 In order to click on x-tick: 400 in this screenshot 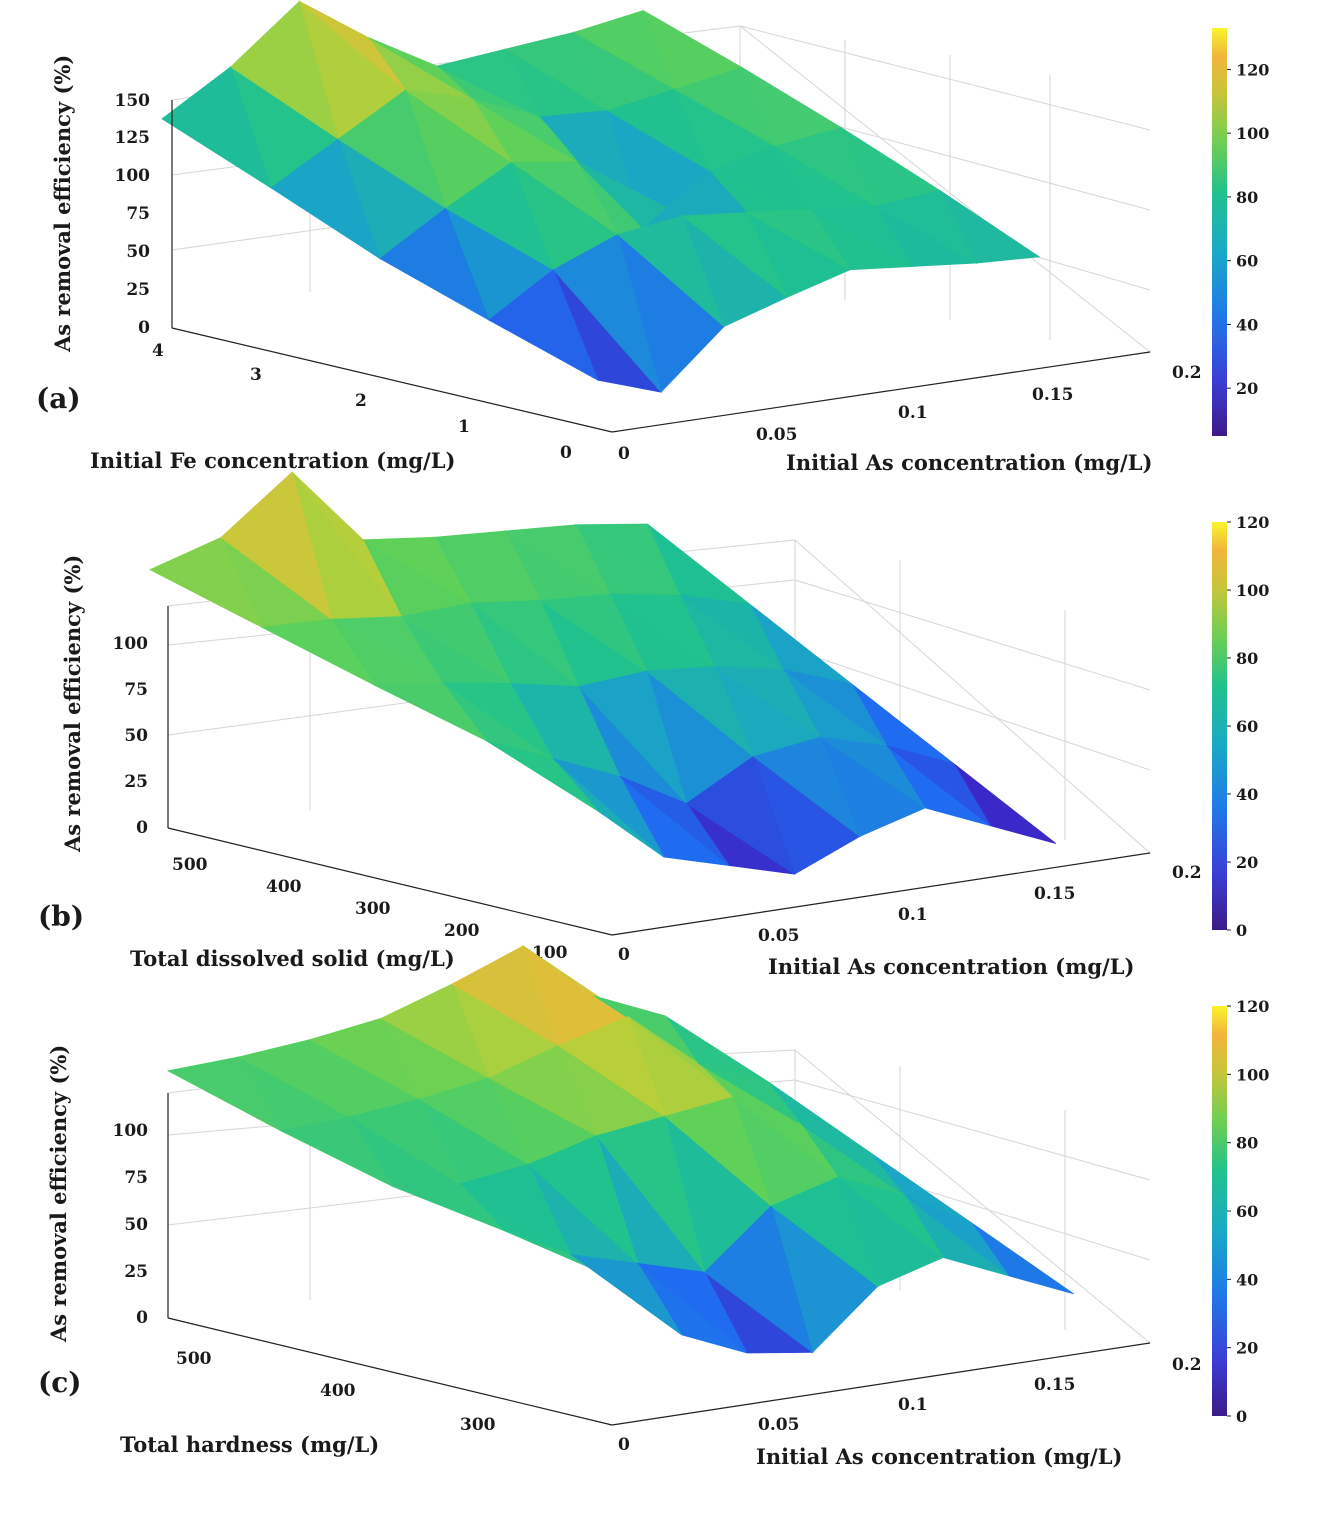, I will do `click(284, 887)`.